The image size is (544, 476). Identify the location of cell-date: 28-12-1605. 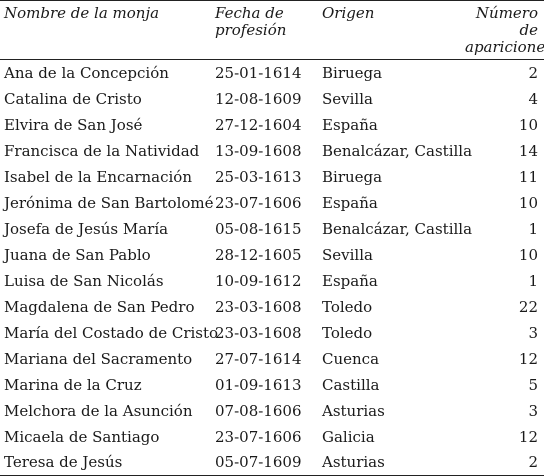
(258, 254).